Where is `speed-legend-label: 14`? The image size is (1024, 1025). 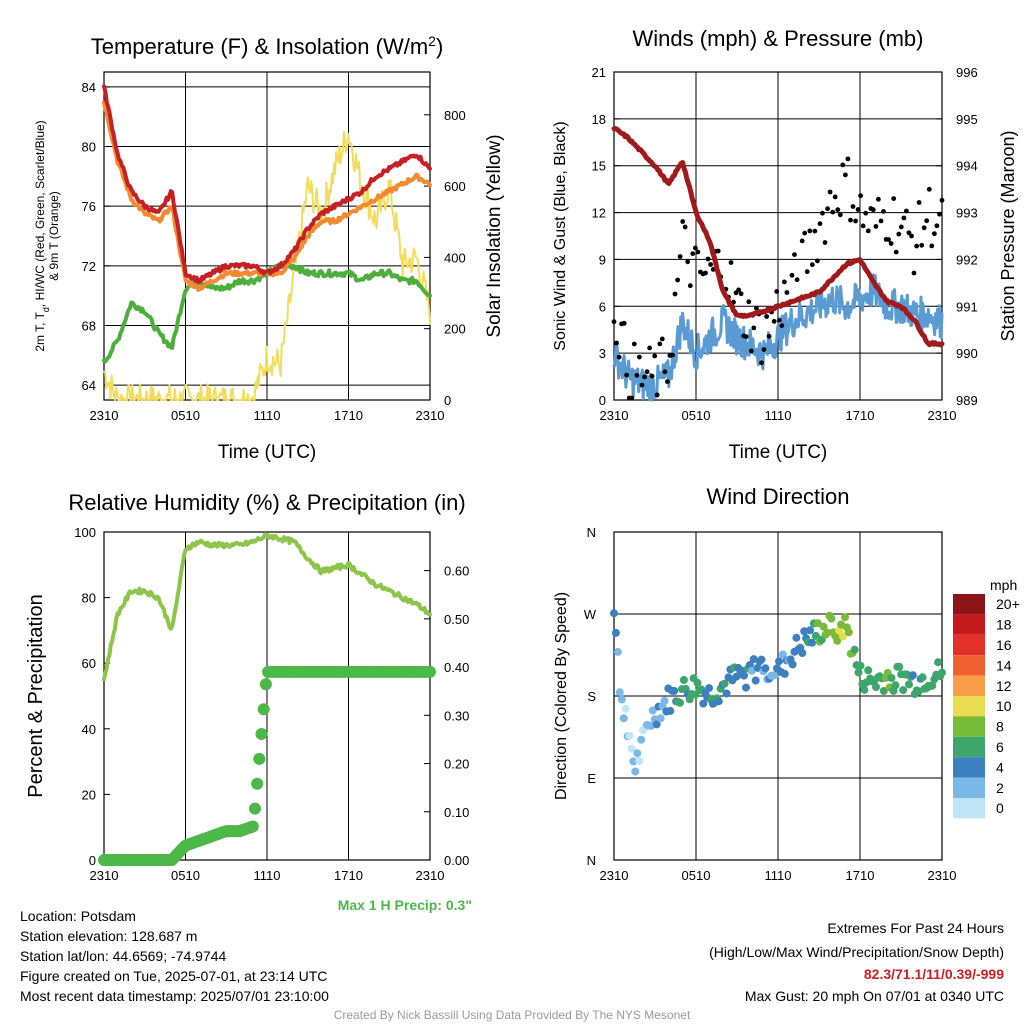 speed-legend-label: 14 is located at coordinates (1004, 665).